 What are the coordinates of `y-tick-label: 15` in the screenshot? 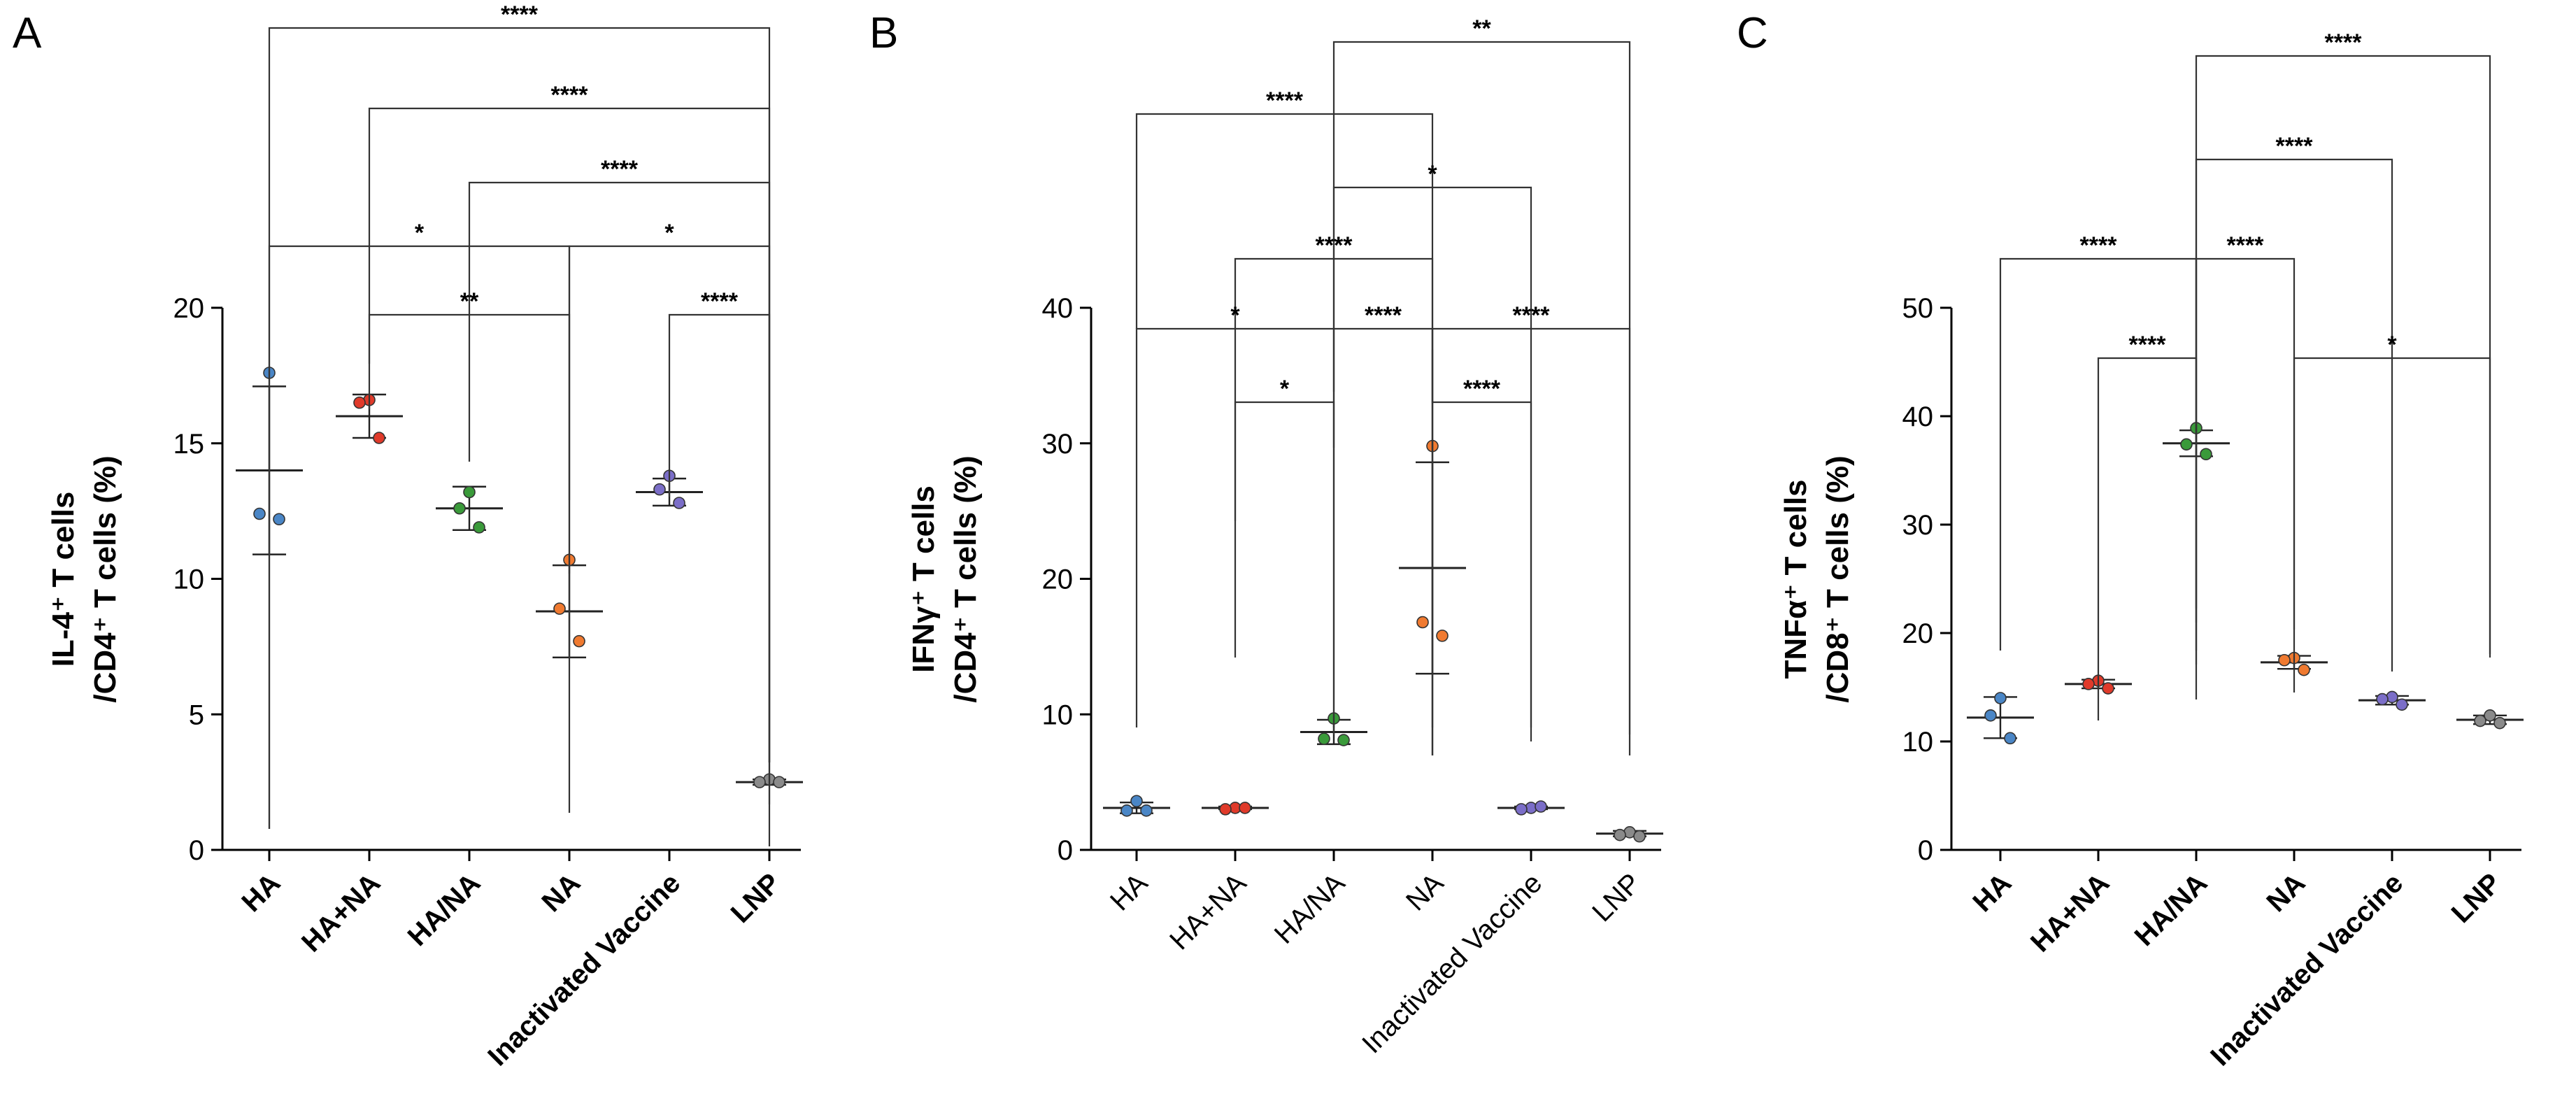 It's located at (189, 445).